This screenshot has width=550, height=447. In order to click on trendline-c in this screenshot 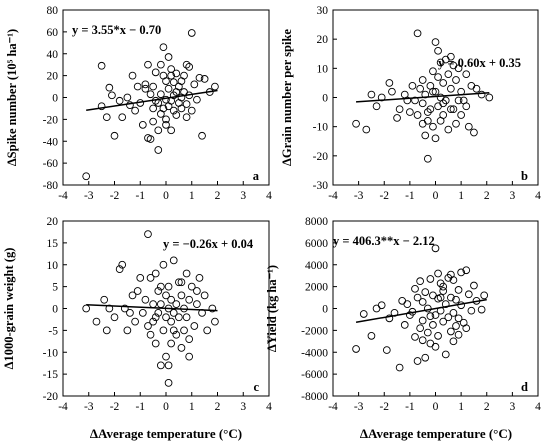, I will do `click(152, 308)`.